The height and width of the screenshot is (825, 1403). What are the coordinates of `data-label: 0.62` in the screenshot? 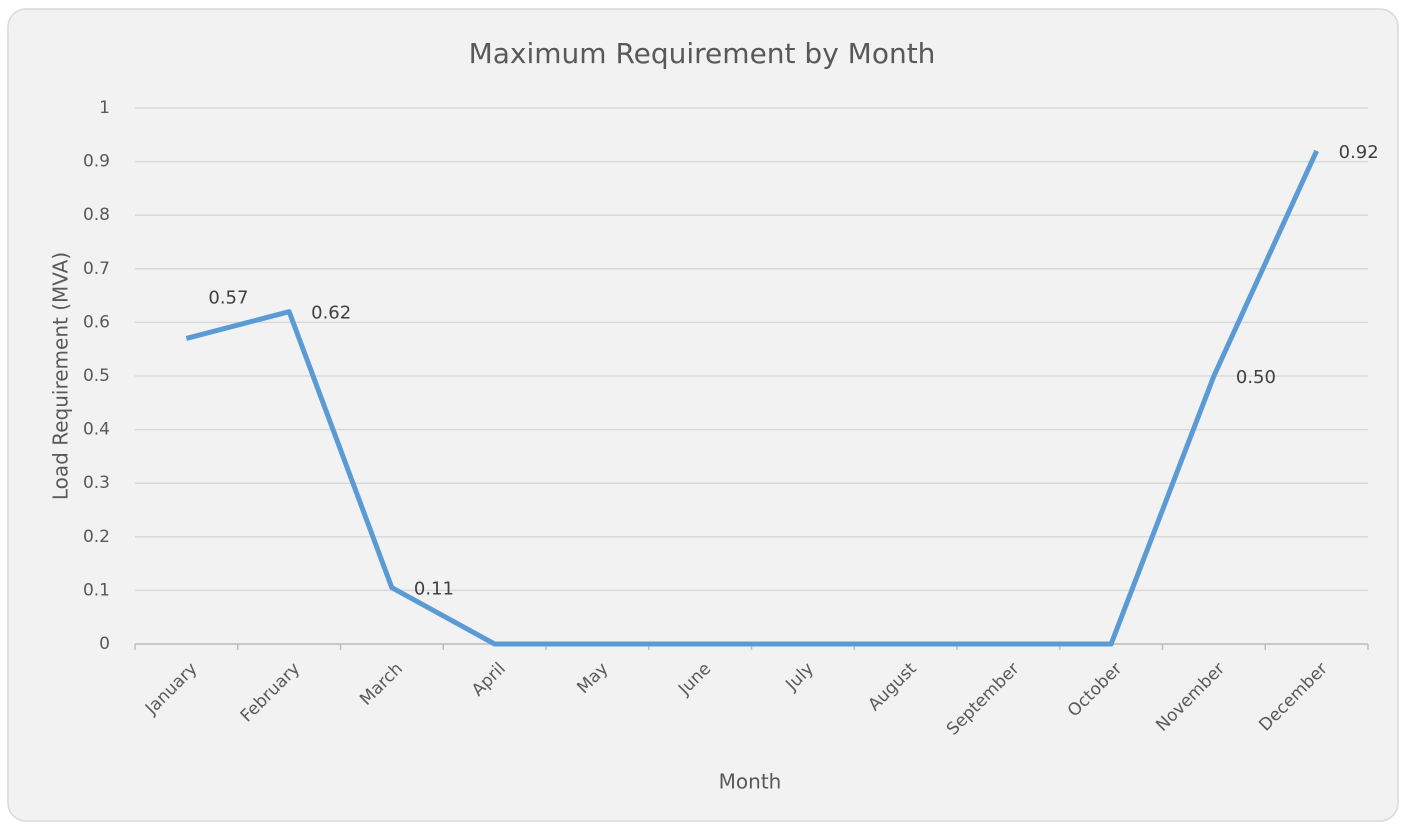 It's located at (331, 313).